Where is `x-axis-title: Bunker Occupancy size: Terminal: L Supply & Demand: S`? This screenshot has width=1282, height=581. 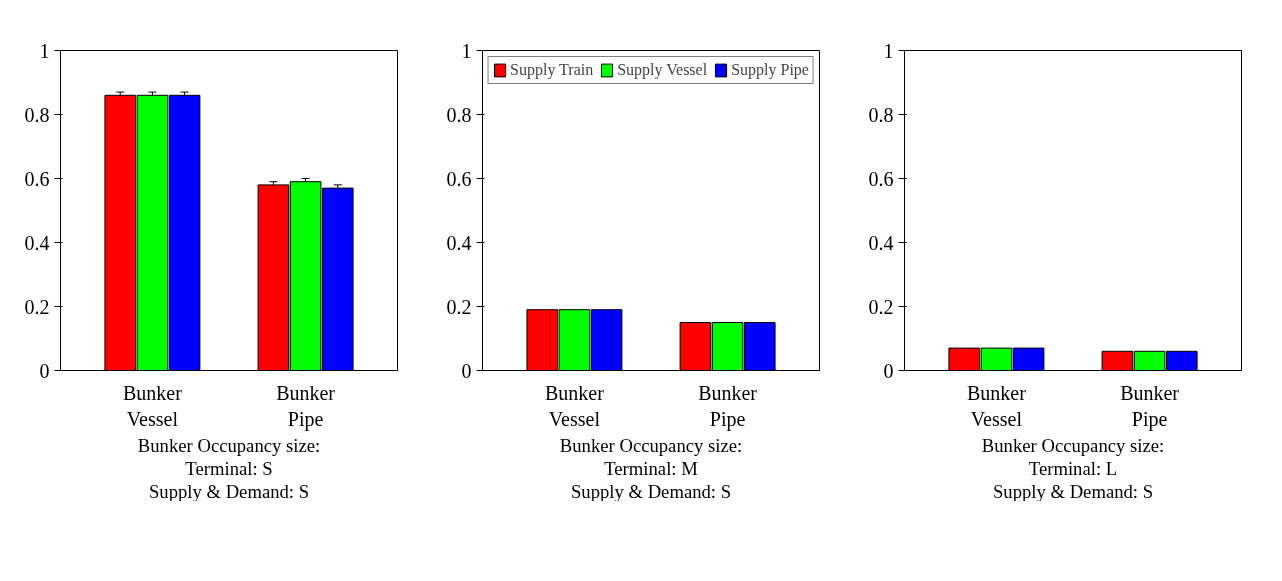
x-axis-title: Bunker Occupancy size: Terminal: L Supply & Demand: S is located at coordinates (1073, 468).